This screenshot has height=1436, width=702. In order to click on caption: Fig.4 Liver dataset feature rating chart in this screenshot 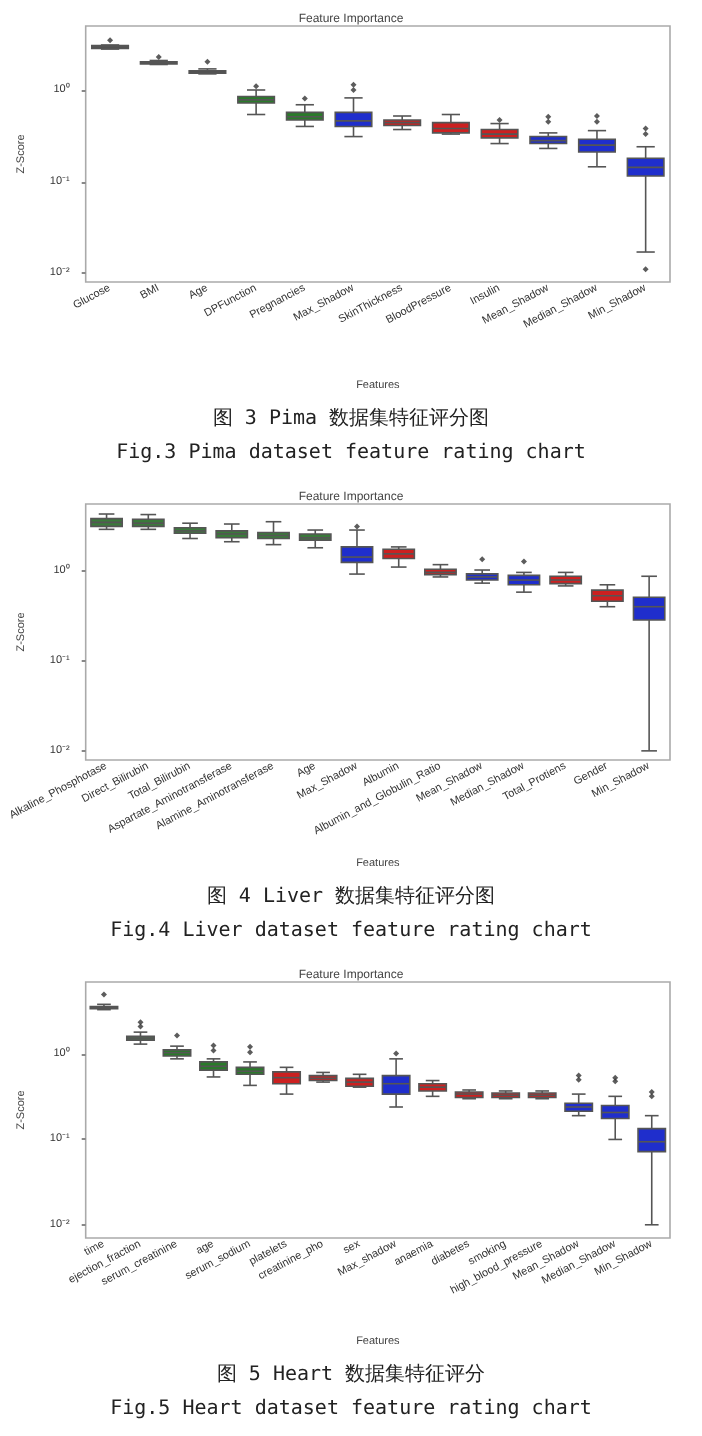, I will do `click(351, 932)`.